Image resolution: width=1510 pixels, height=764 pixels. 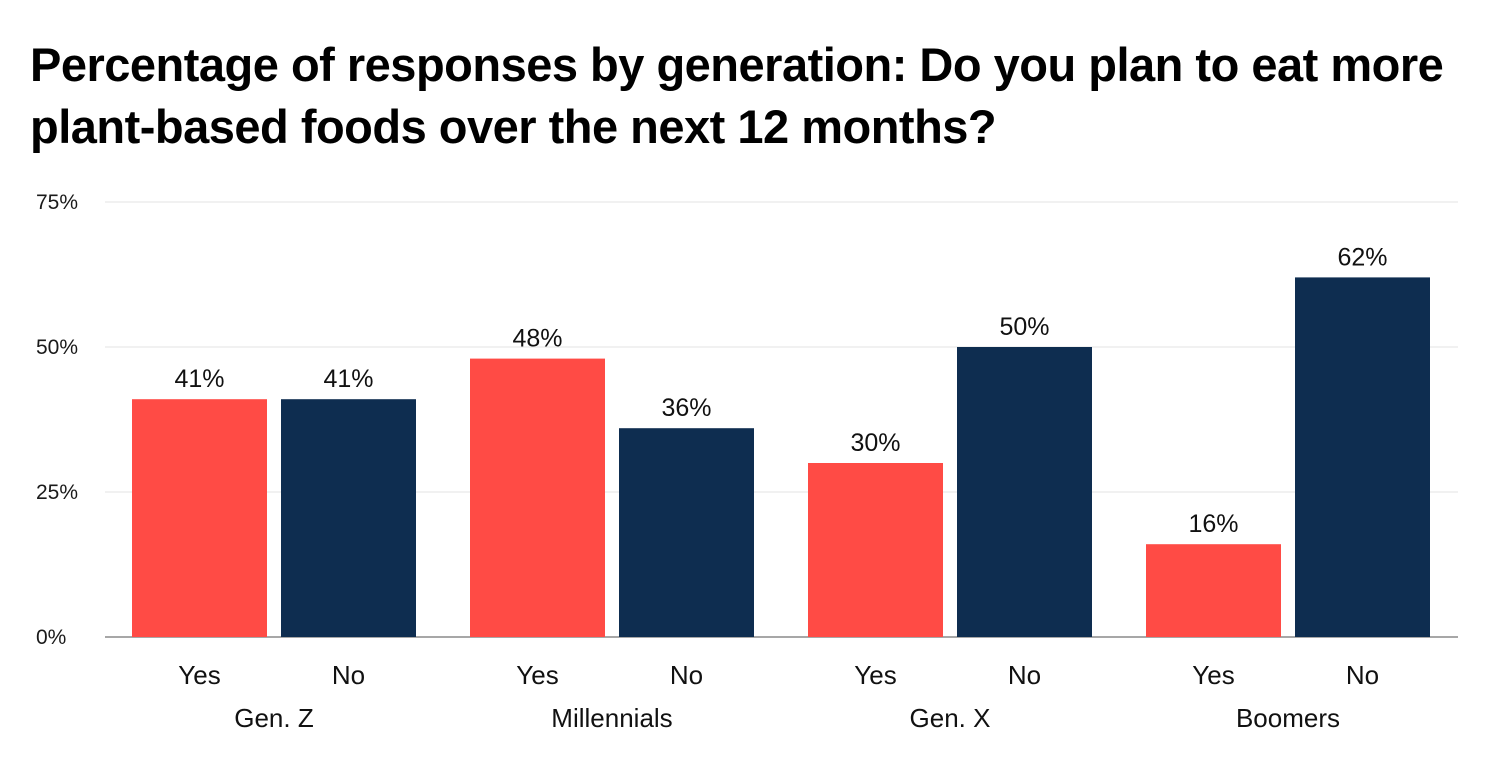 What do you see at coordinates (686, 532) in the screenshot?
I see `bar-millennials-no` at bounding box center [686, 532].